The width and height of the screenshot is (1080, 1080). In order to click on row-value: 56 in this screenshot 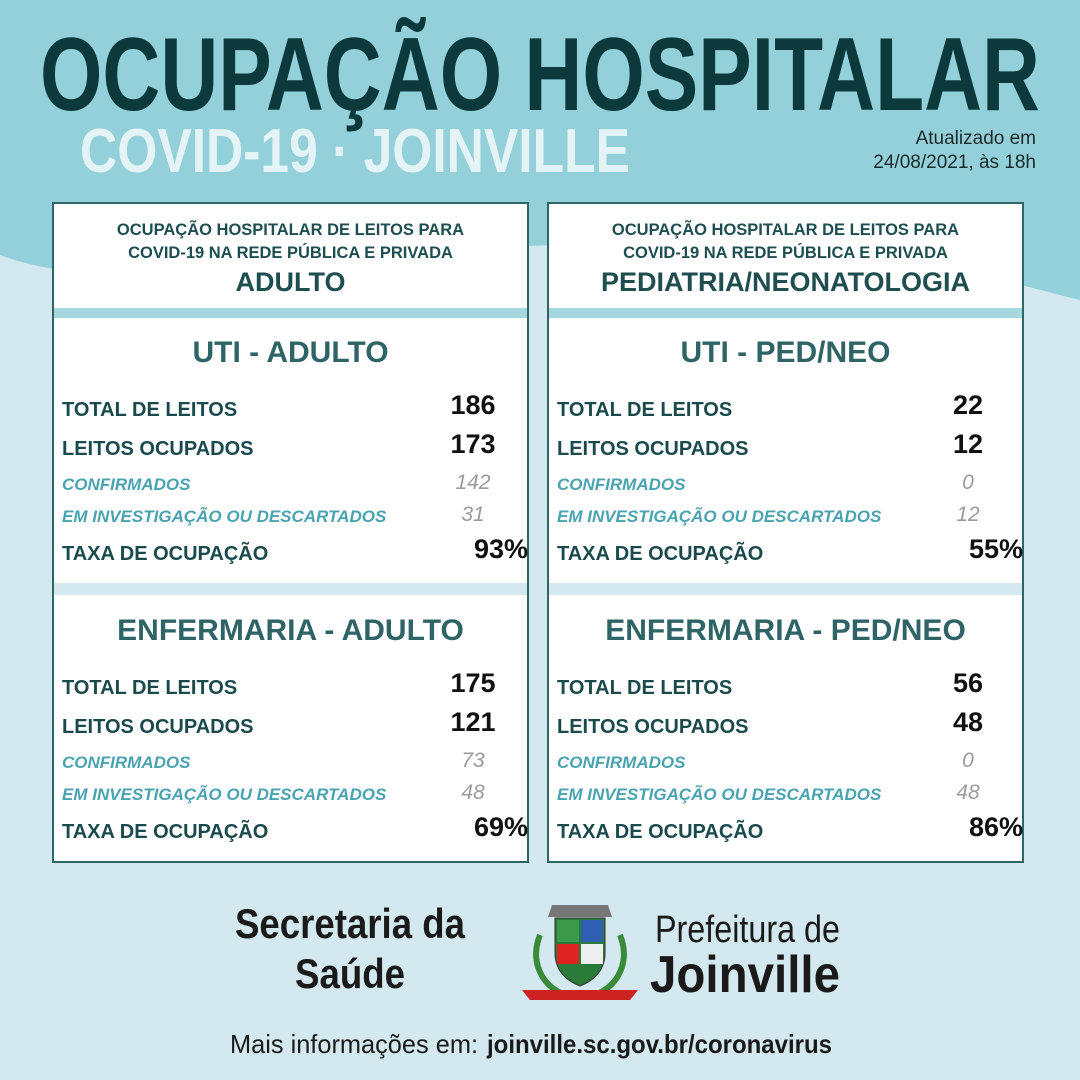, I will do `click(968, 683)`.